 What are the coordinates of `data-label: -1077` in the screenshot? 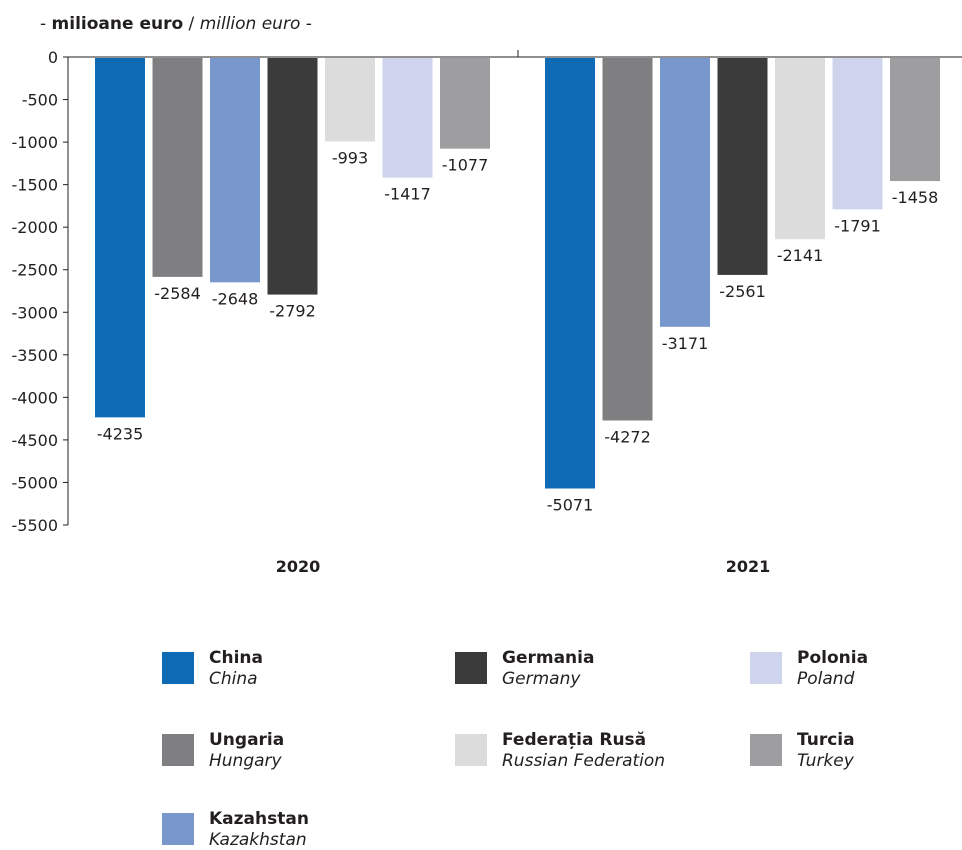 It's located at (465, 165).